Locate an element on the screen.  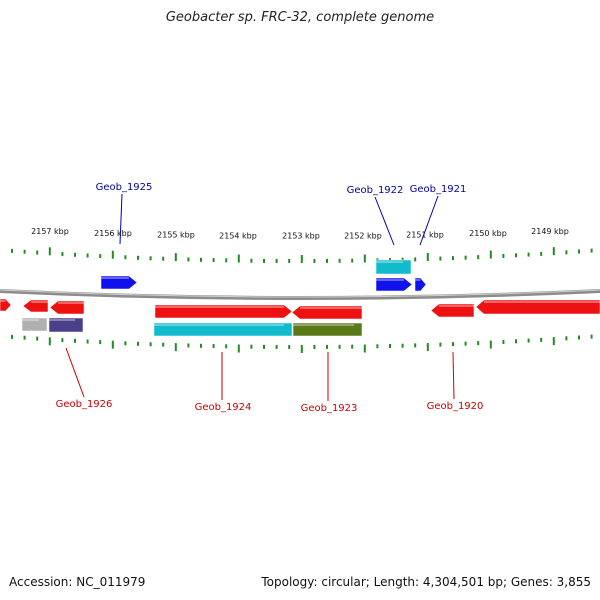
map-title: Geobacter sp. FRC-32, complete genome is located at coordinates (300, 17).